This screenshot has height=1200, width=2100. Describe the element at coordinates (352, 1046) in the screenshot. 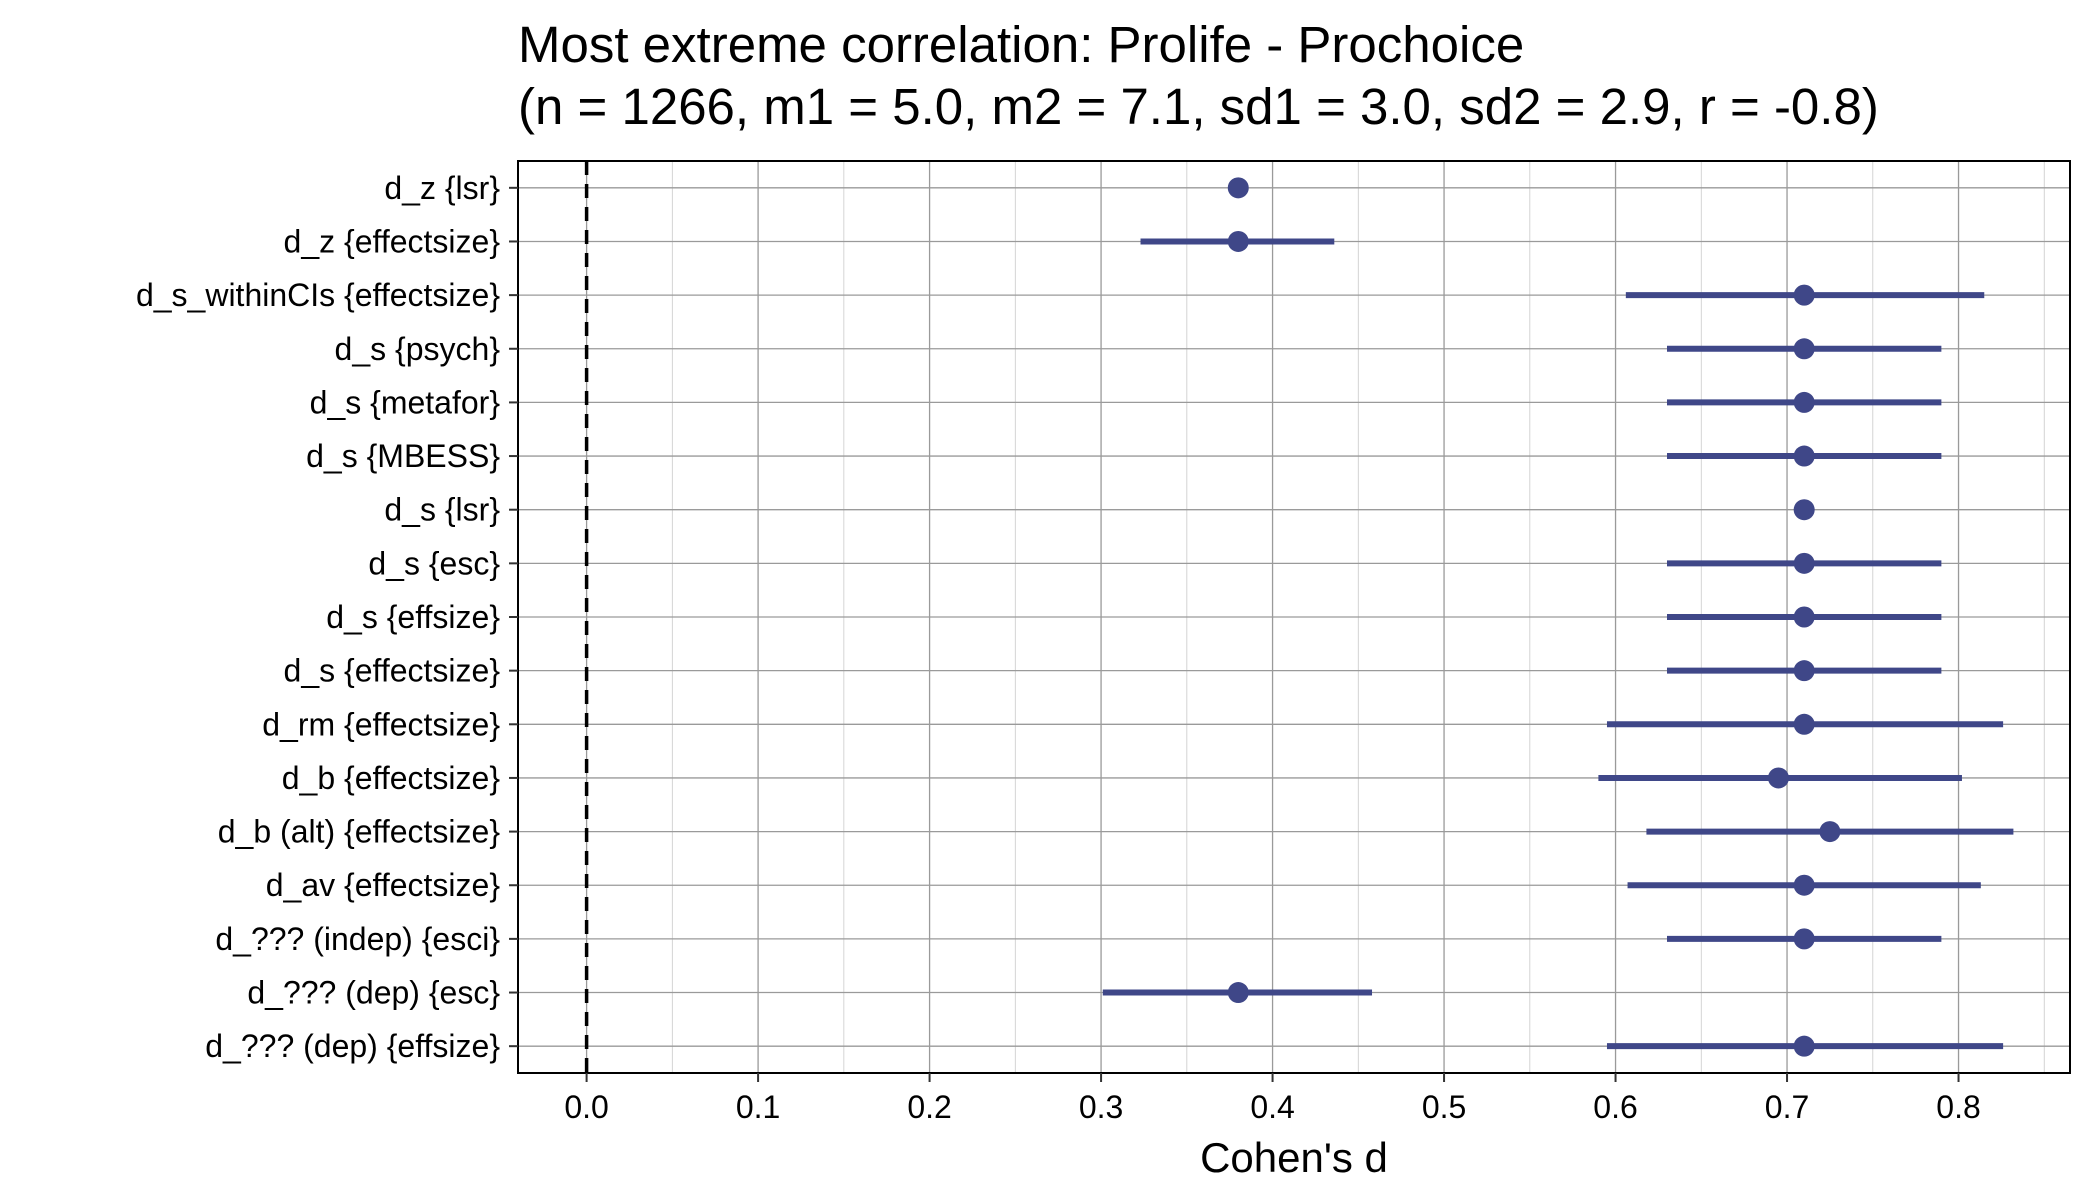

I see `y-tick-label: d_??? (dep) {effsize}` at that location.